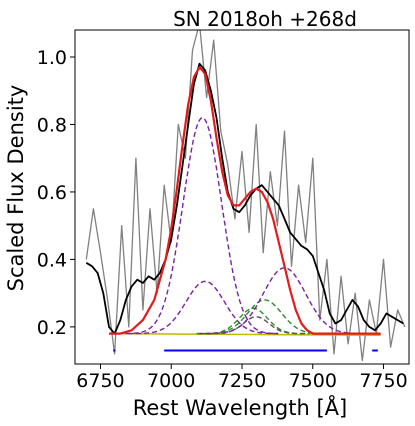 This screenshot has height=426, width=415. What do you see at coordinates (265, 19) in the screenshot?
I see `chart-title: SN 2018oh +268d` at bounding box center [265, 19].